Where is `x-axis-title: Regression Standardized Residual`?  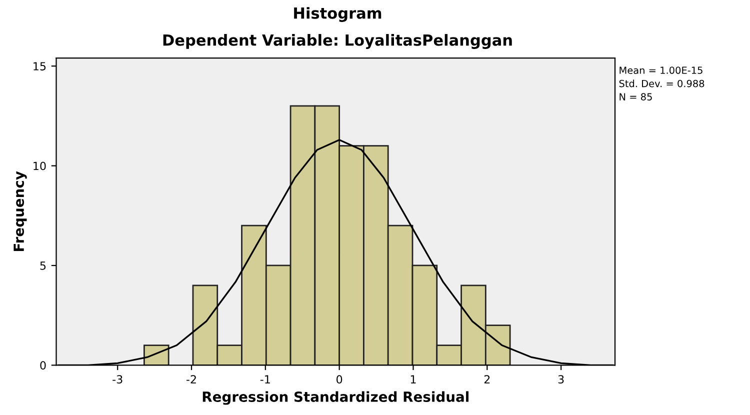
x-axis-title: Regression Standardized Residual is located at coordinates (335, 398).